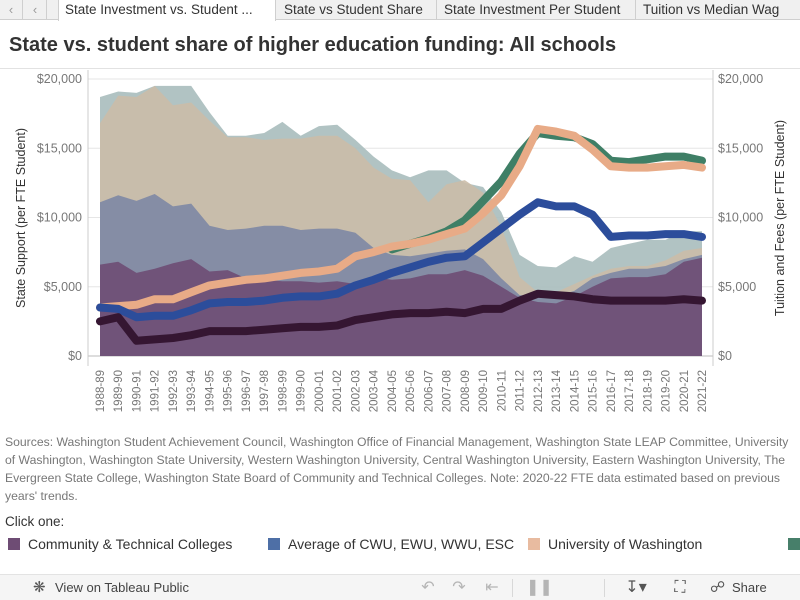  Describe the element at coordinates (680, 587) in the screenshot. I see `fullscreen-icon: ⛶` at that location.